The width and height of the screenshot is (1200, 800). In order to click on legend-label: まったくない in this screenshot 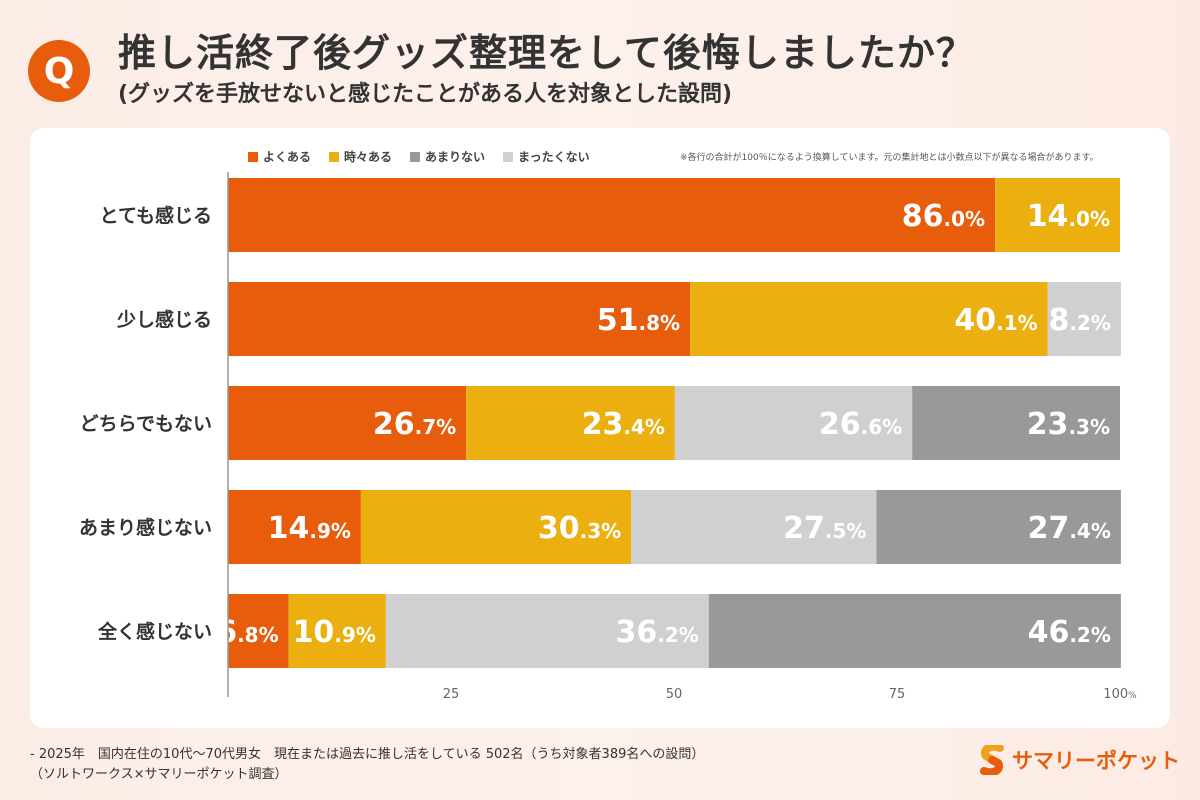, I will do `click(554, 157)`.